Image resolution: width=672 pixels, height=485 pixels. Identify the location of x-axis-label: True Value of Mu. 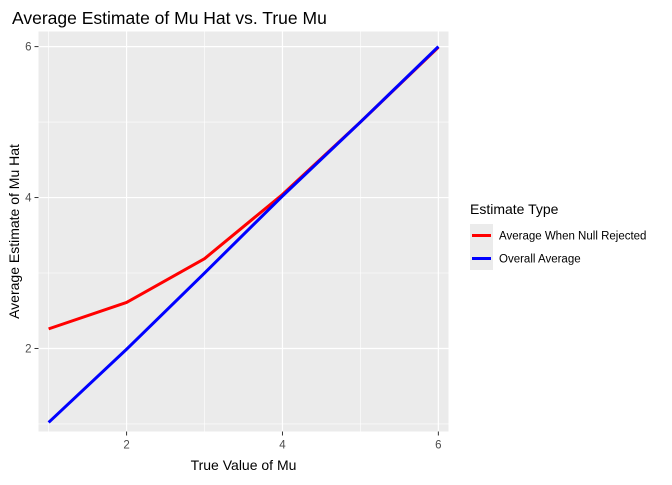
(244, 465).